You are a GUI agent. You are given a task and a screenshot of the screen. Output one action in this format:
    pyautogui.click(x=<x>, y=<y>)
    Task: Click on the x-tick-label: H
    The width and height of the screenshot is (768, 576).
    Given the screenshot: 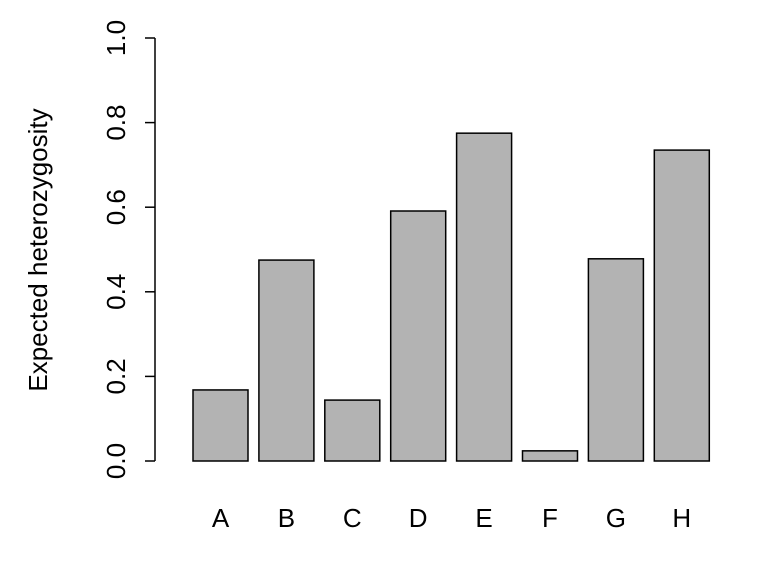 What is the action you would take?
    pyautogui.click(x=681, y=518)
    